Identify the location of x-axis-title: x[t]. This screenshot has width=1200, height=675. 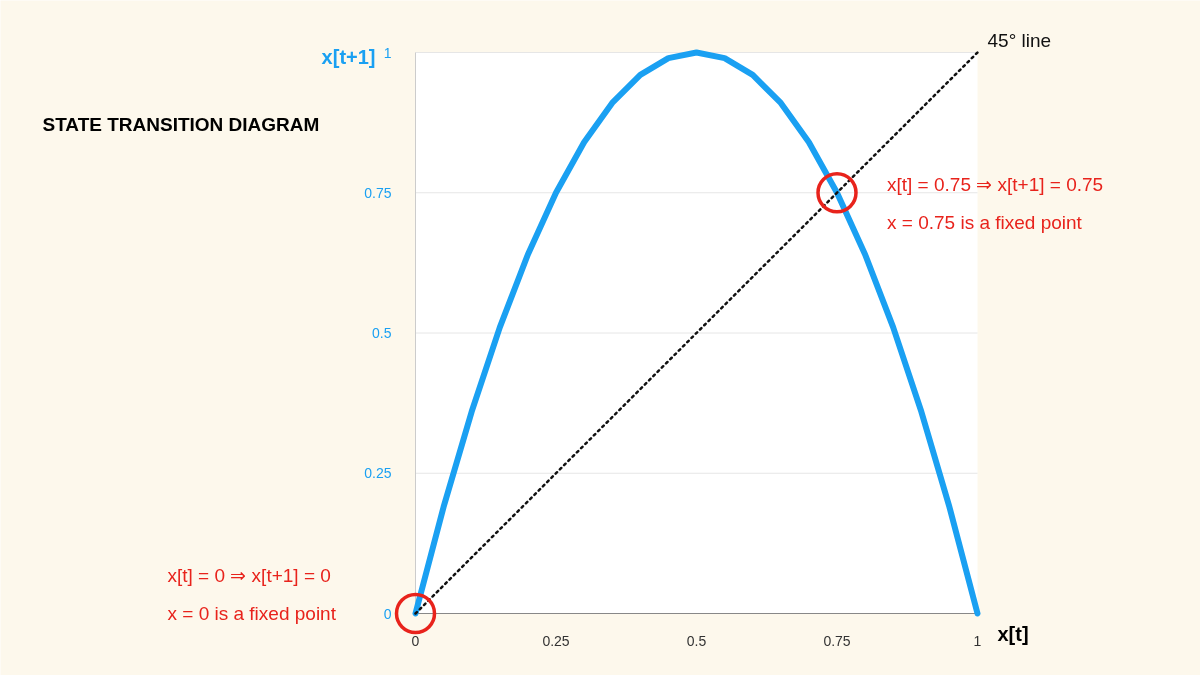
(1013, 633).